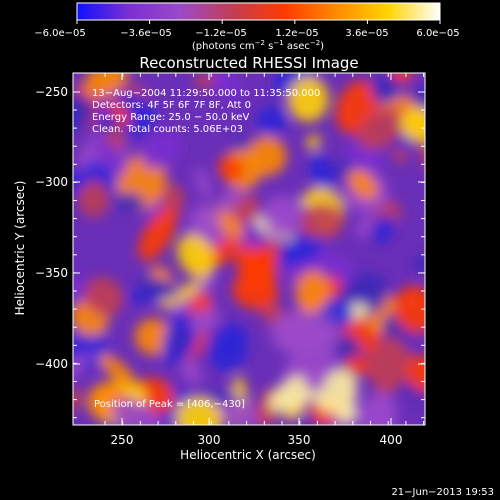 The height and width of the screenshot is (500, 500). I want to click on x-tick-label-350: 350, so click(299, 440).